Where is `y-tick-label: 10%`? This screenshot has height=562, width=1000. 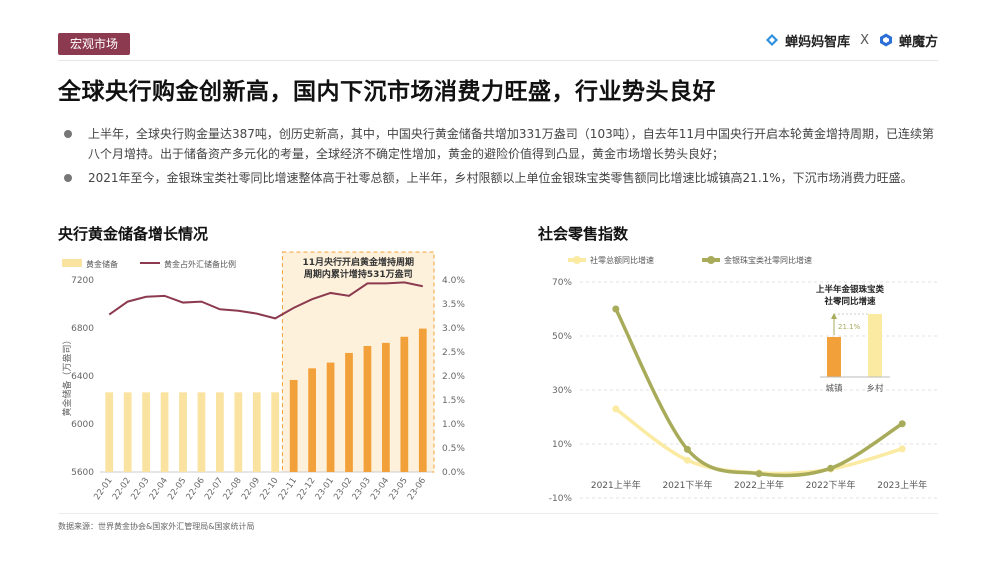
y-tick-label: 10% is located at coordinates (562, 445).